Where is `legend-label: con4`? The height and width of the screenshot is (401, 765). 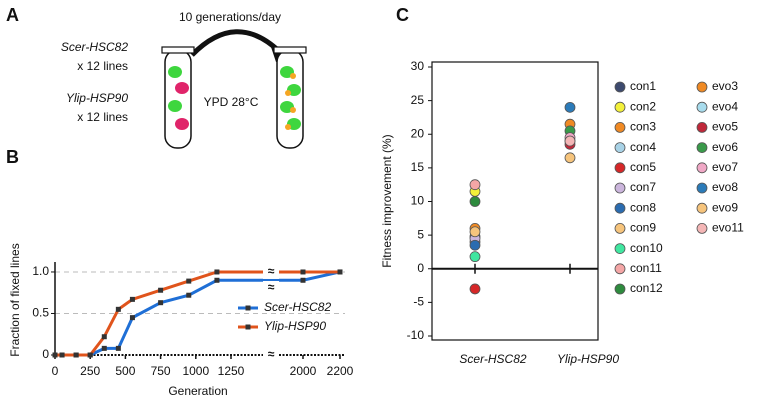 legend-label: con4 is located at coordinates (643, 147).